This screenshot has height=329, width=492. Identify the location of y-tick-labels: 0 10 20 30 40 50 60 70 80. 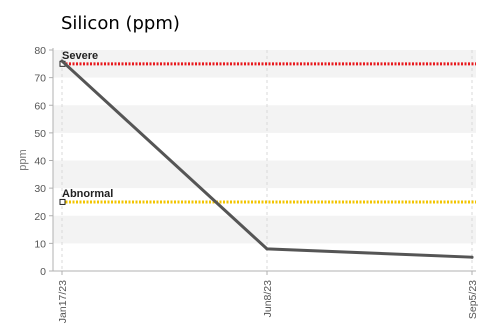
(40, 161).